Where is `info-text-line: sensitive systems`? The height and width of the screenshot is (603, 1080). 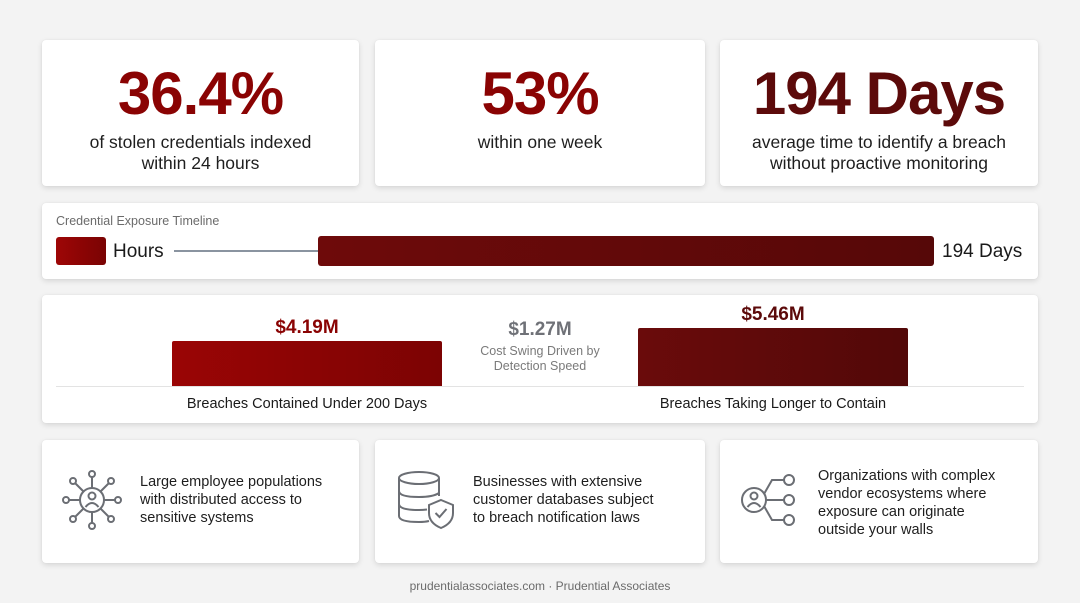
info-text-line: sensitive systems is located at coordinates (197, 518).